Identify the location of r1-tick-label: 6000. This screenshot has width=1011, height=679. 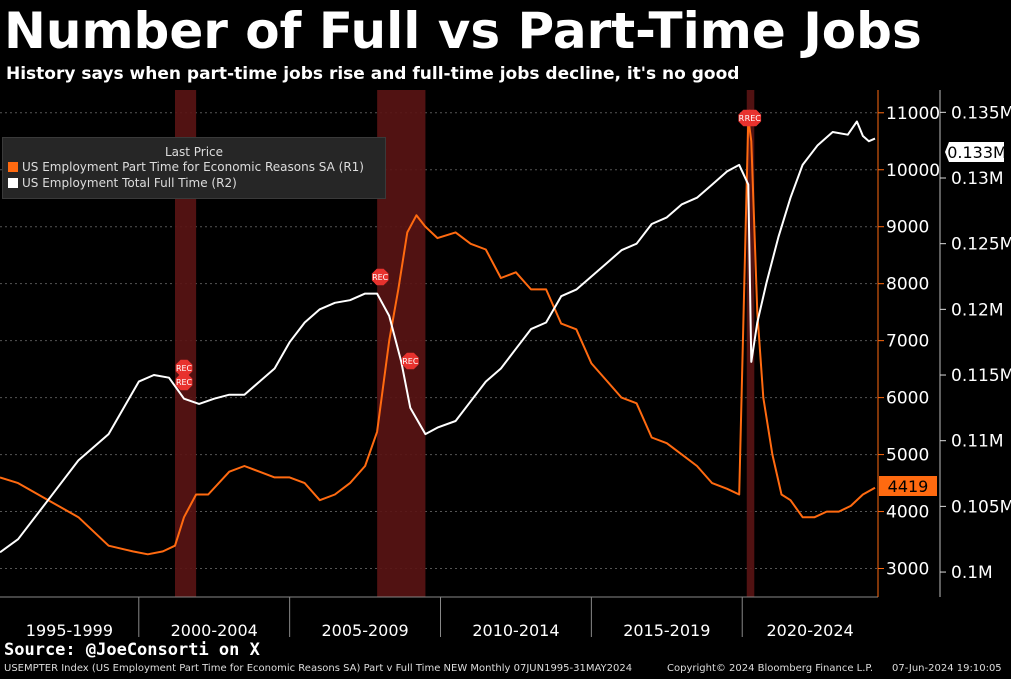
(907, 399).